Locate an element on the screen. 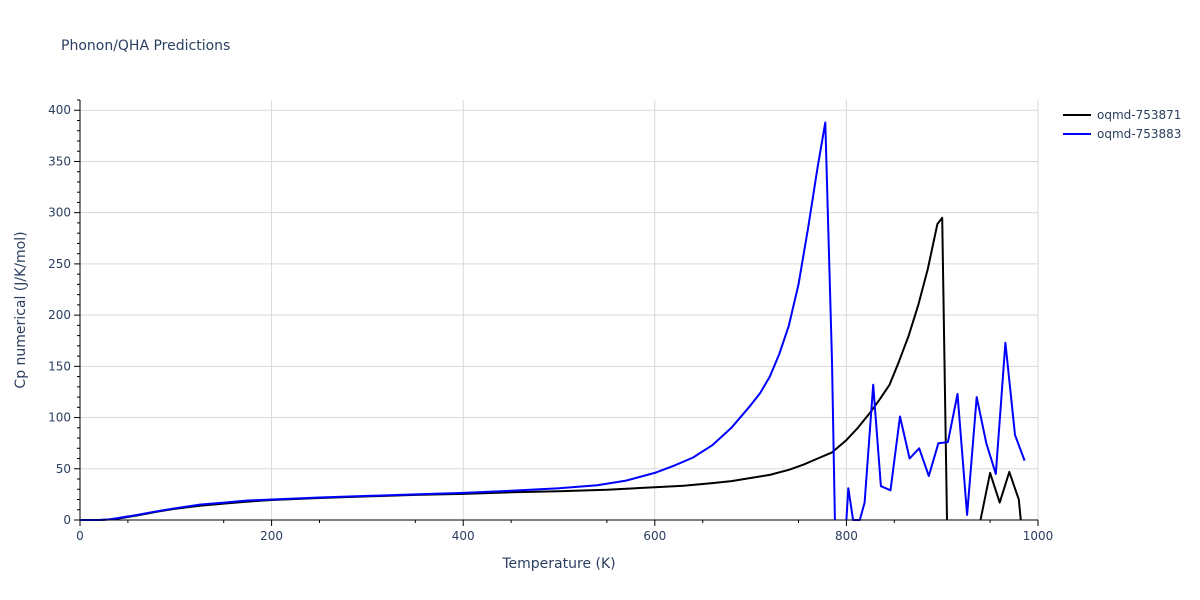  y-axis-label: Cp numerical (J/K/mol) is located at coordinates (21, 309).